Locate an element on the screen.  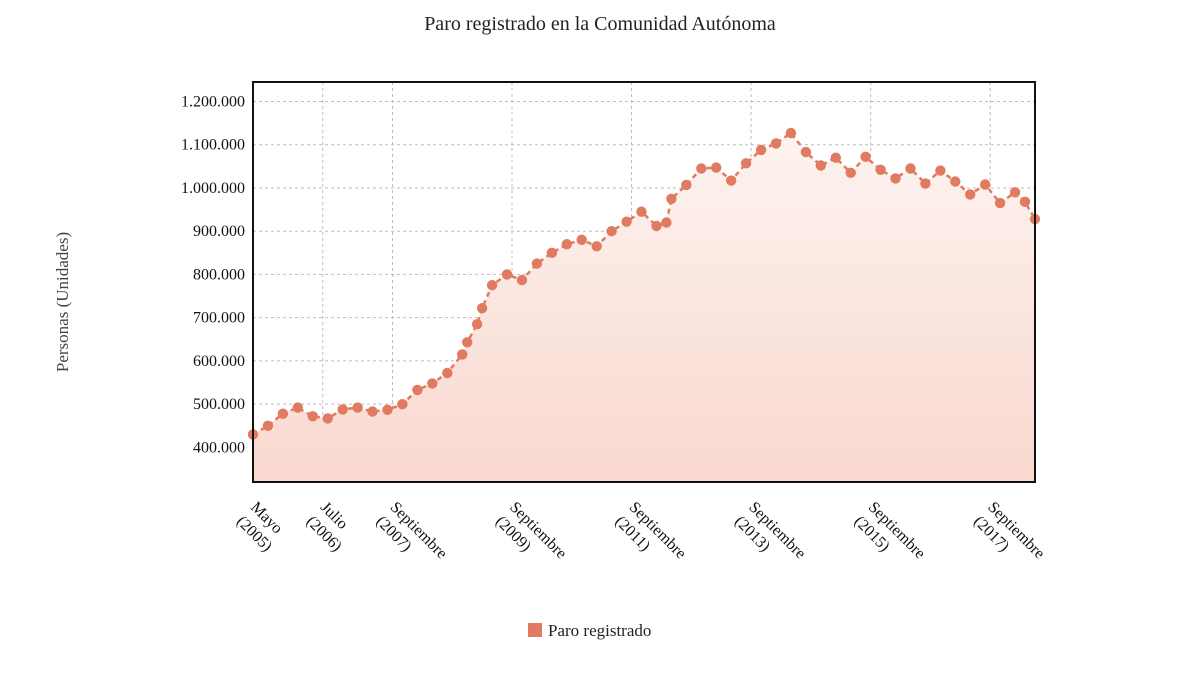
y-tick-label: 600.000 is located at coordinates (219, 361).